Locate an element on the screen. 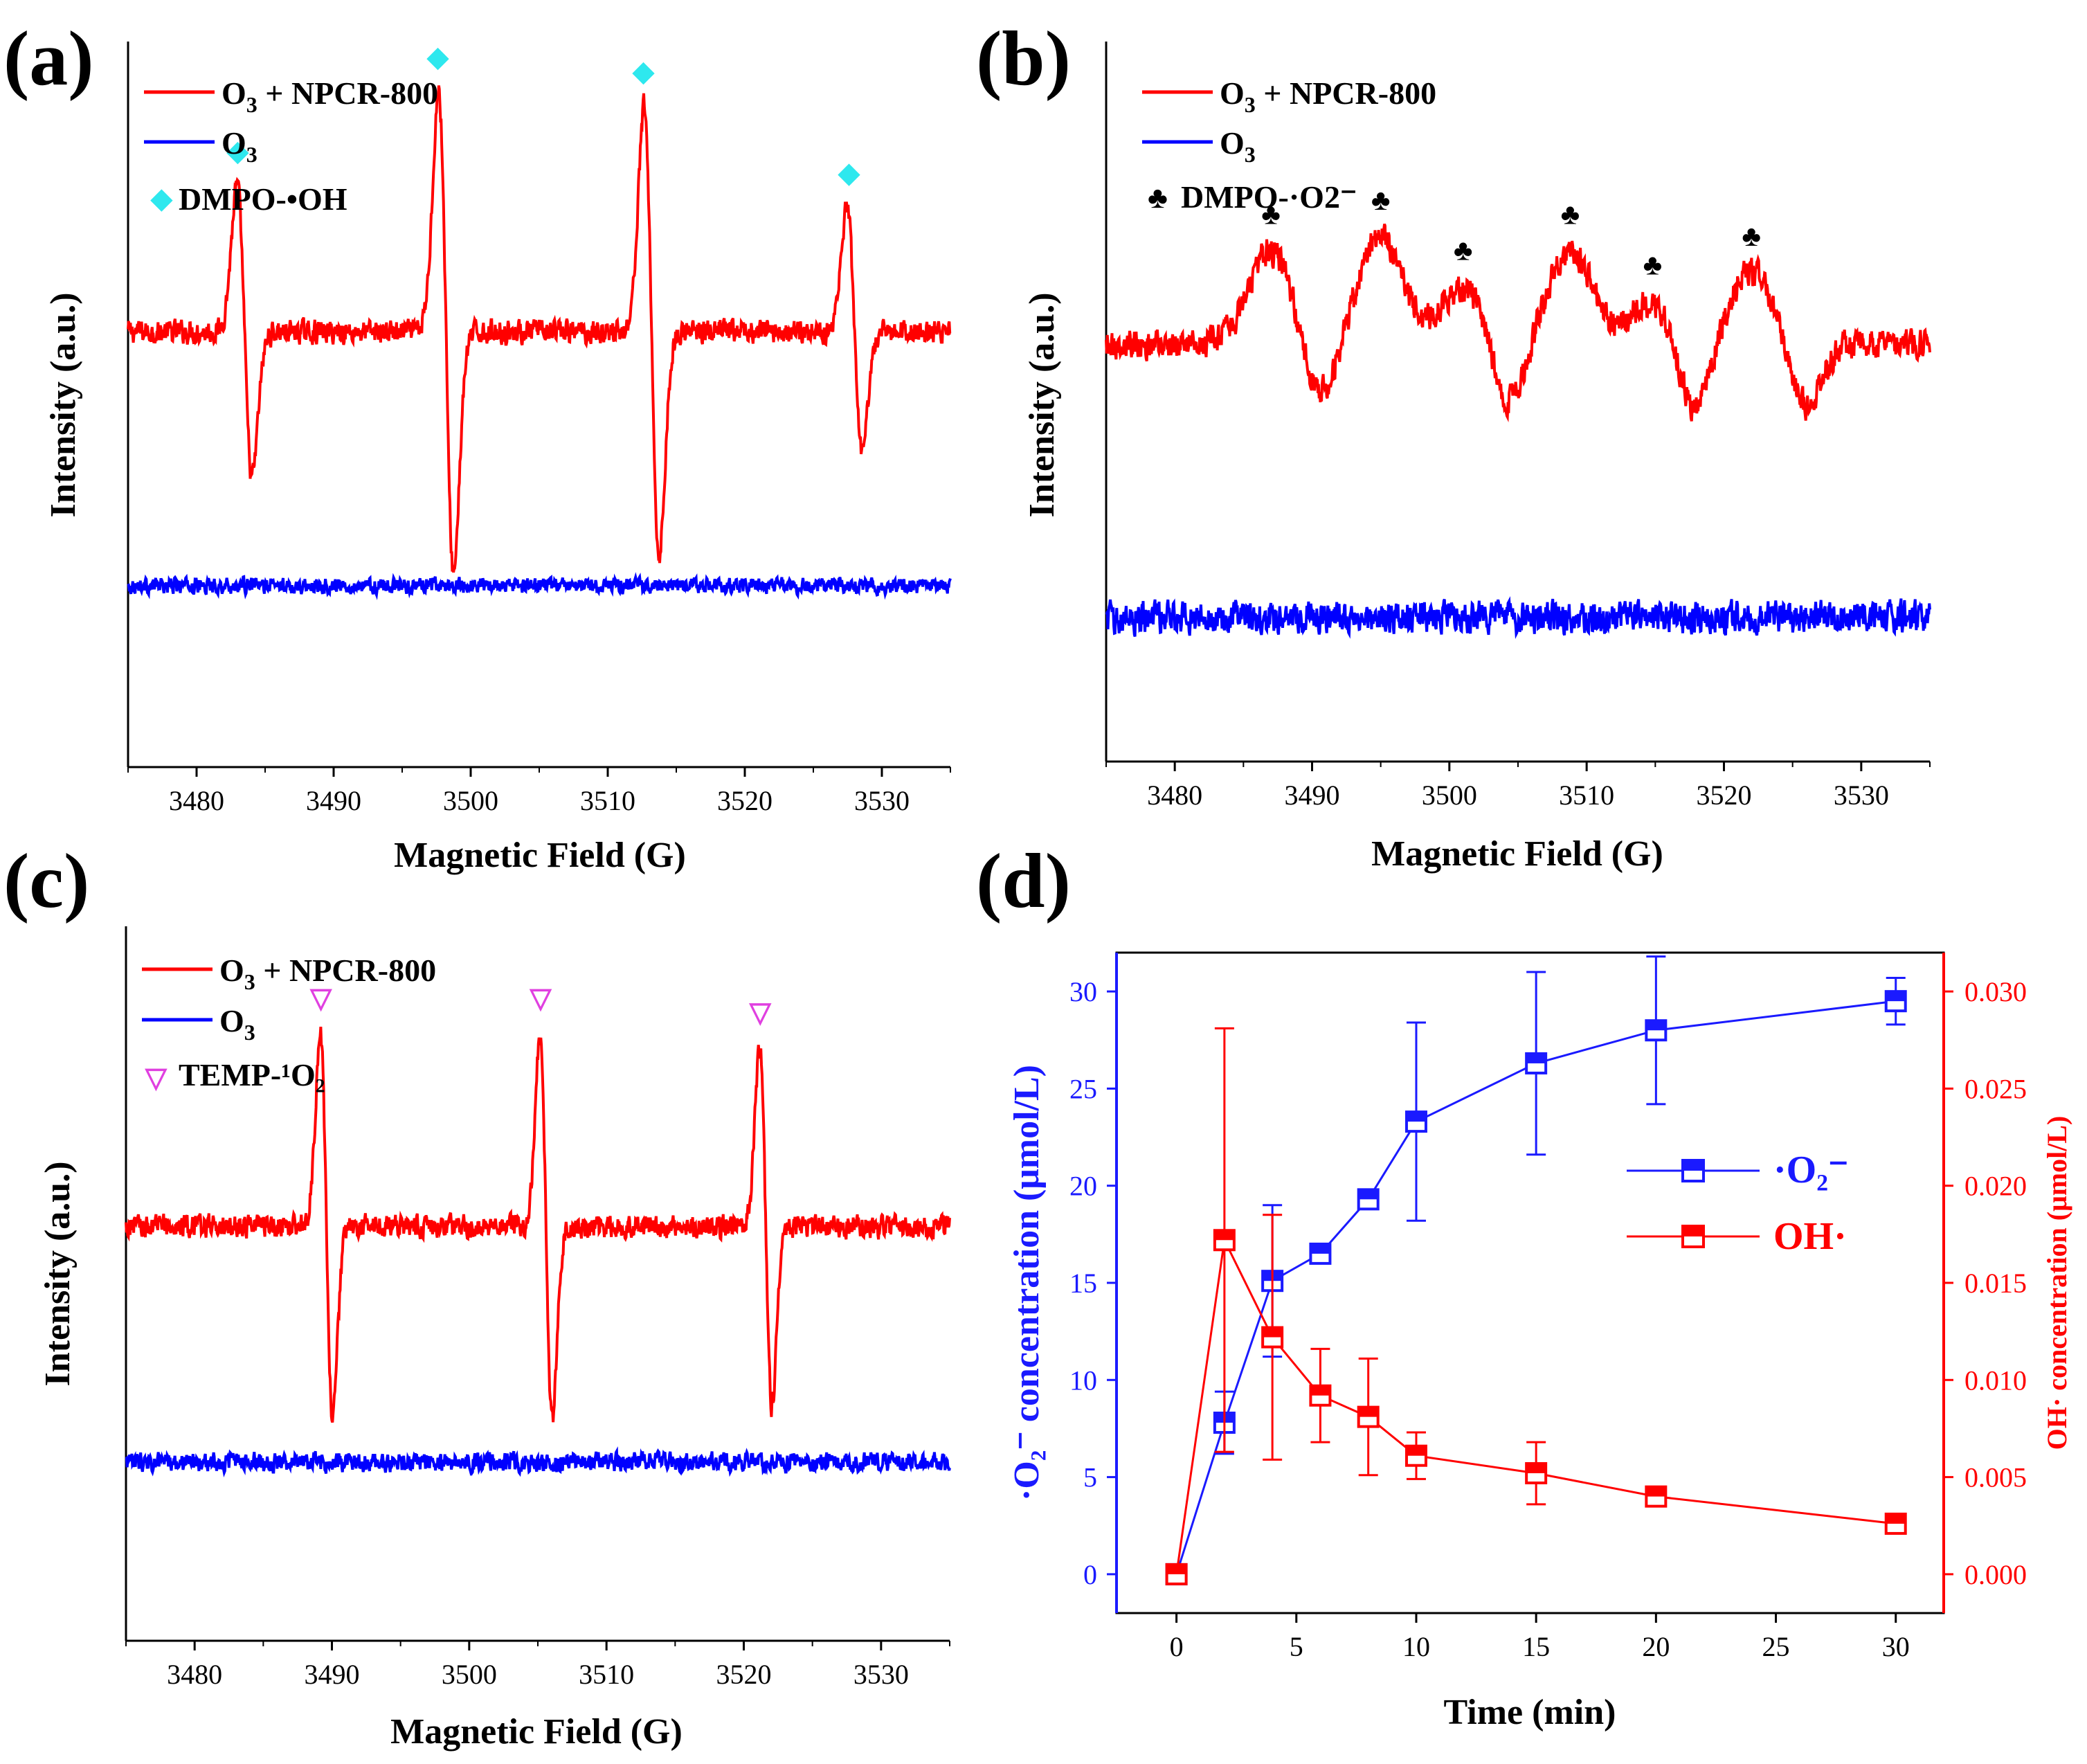 The height and width of the screenshot is (1764, 2087). x-tick-label: 0 is located at coordinates (1177, 1646).